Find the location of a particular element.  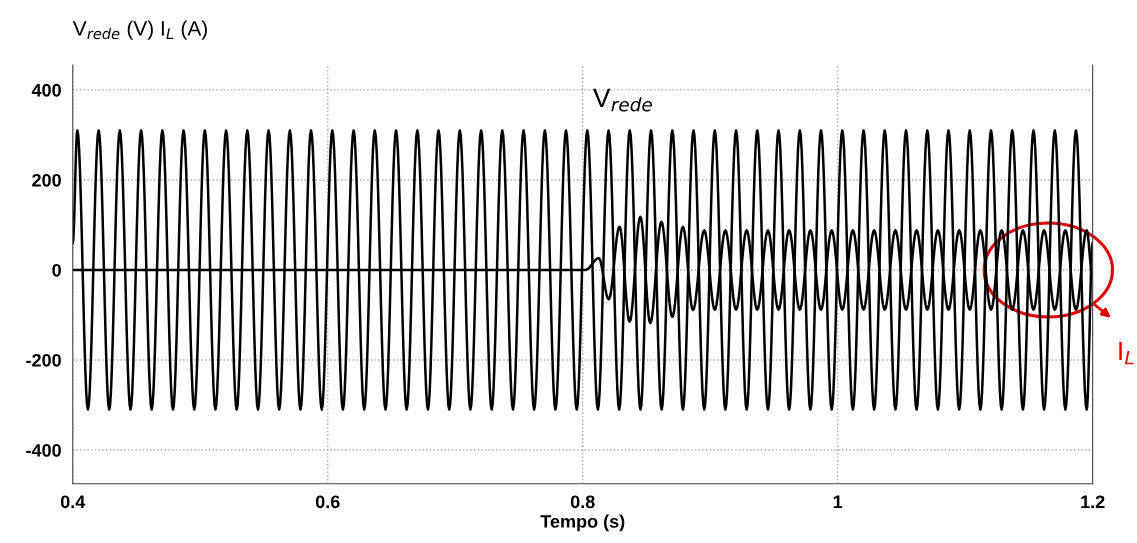

x-axis-title: Tempo (s) is located at coordinates (582, 523).